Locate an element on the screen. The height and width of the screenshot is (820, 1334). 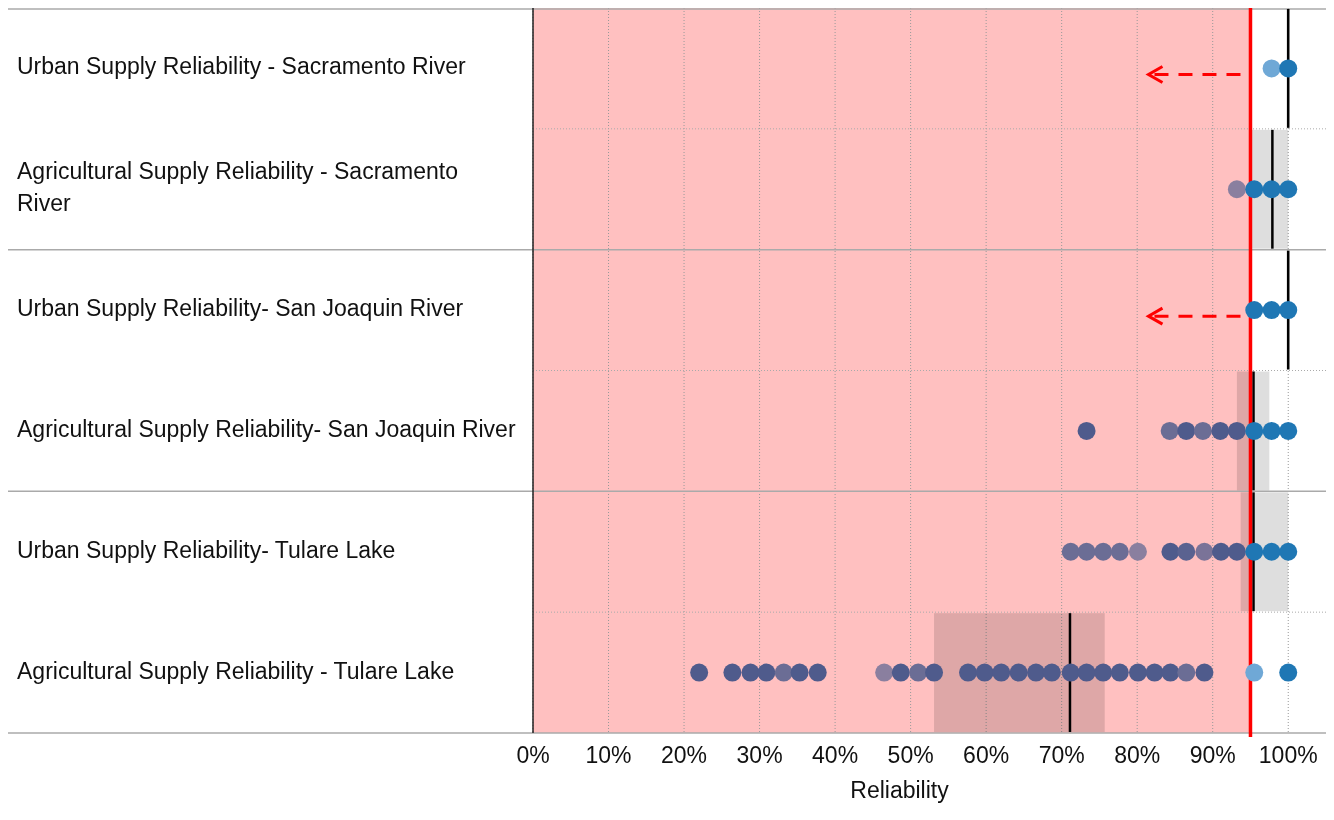
x-tick-label: 60% is located at coordinates (986, 755).